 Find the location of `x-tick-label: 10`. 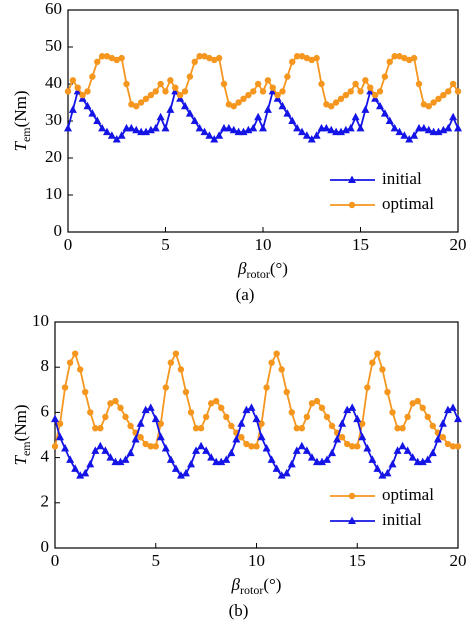

x-tick-label: 10 is located at coordinates (263, 244).